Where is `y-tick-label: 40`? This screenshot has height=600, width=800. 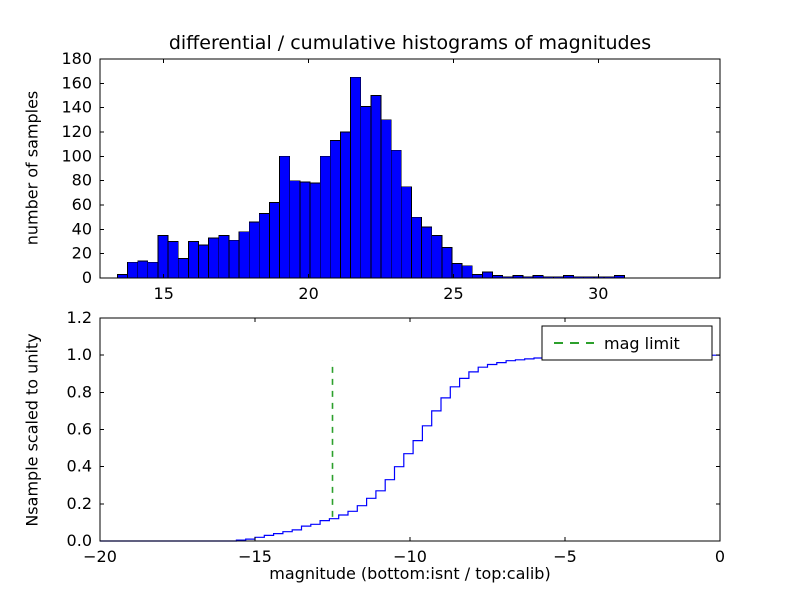
y-tick-label: 40 is located at coordinates (82, 228).